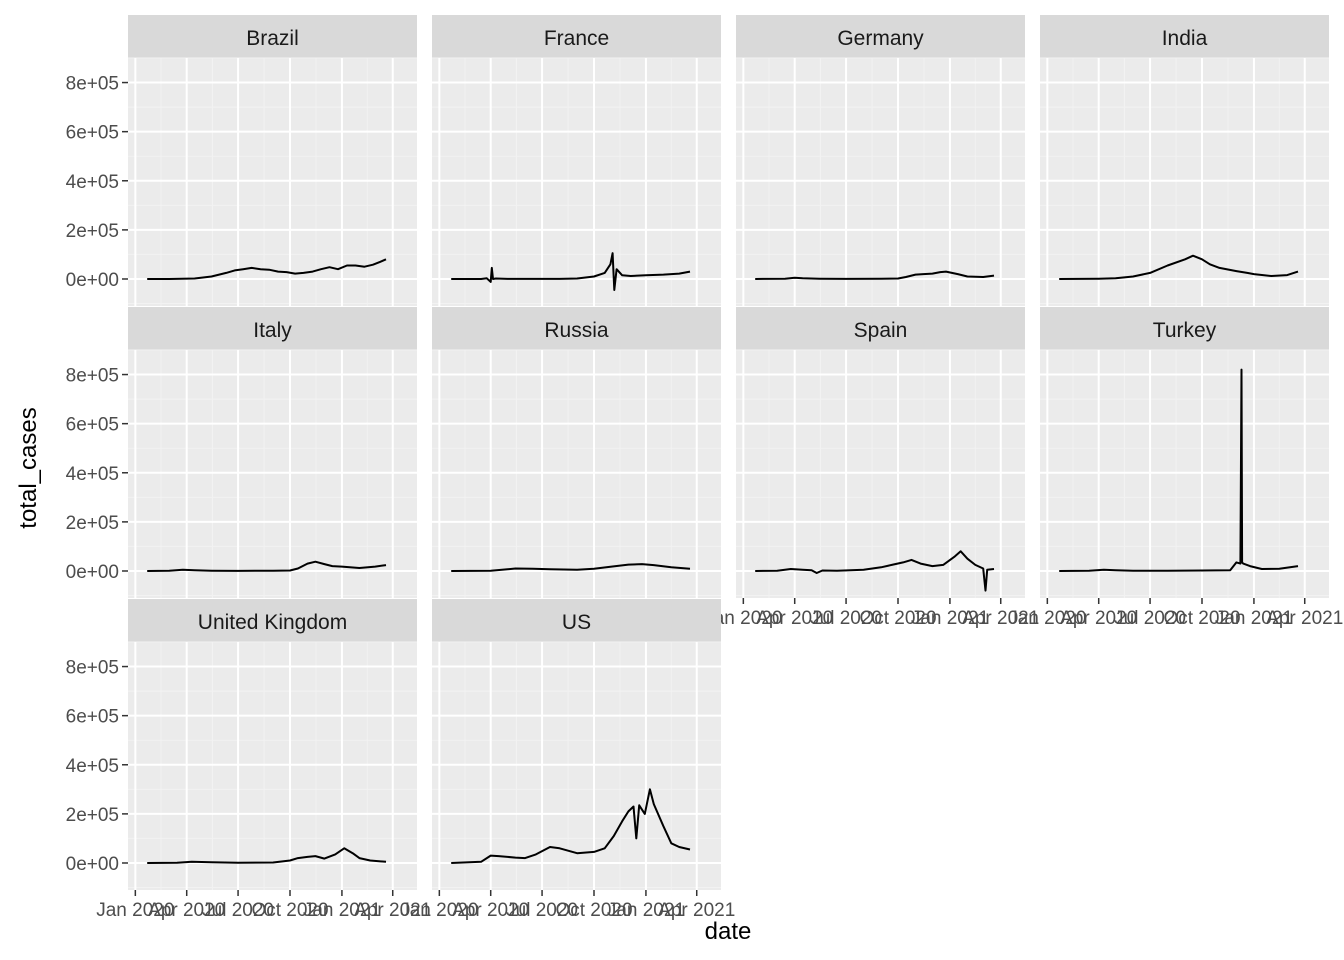 The height and width of the screenshot is (960, 1344). I want to click on facet-strip-label: India, so click(1185, 38).